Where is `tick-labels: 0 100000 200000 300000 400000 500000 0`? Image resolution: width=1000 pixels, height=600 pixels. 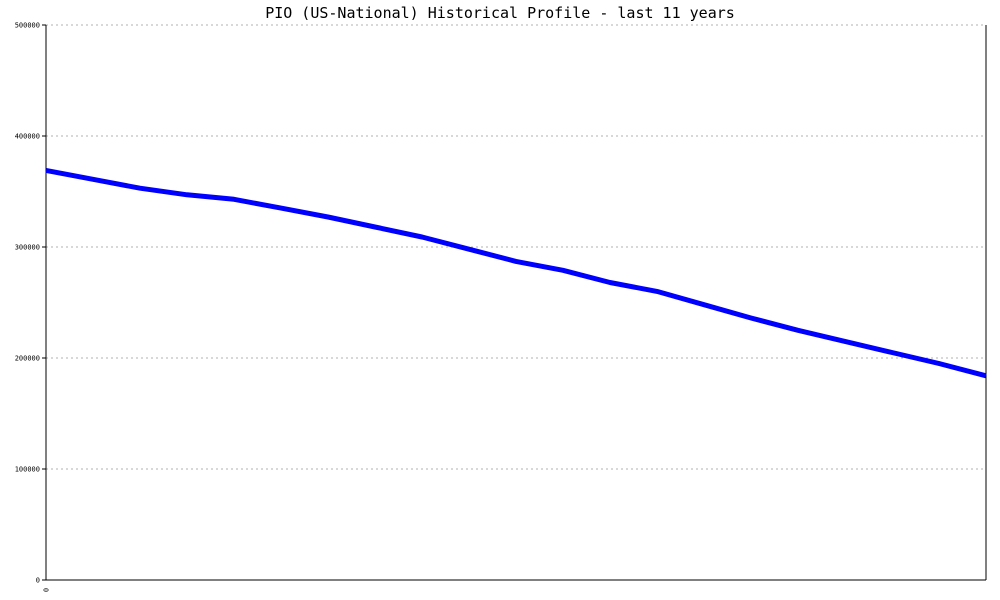
tick-labels: 0 100000 200000 300000 400000 500000 0 is located at coordinates (33, 307).